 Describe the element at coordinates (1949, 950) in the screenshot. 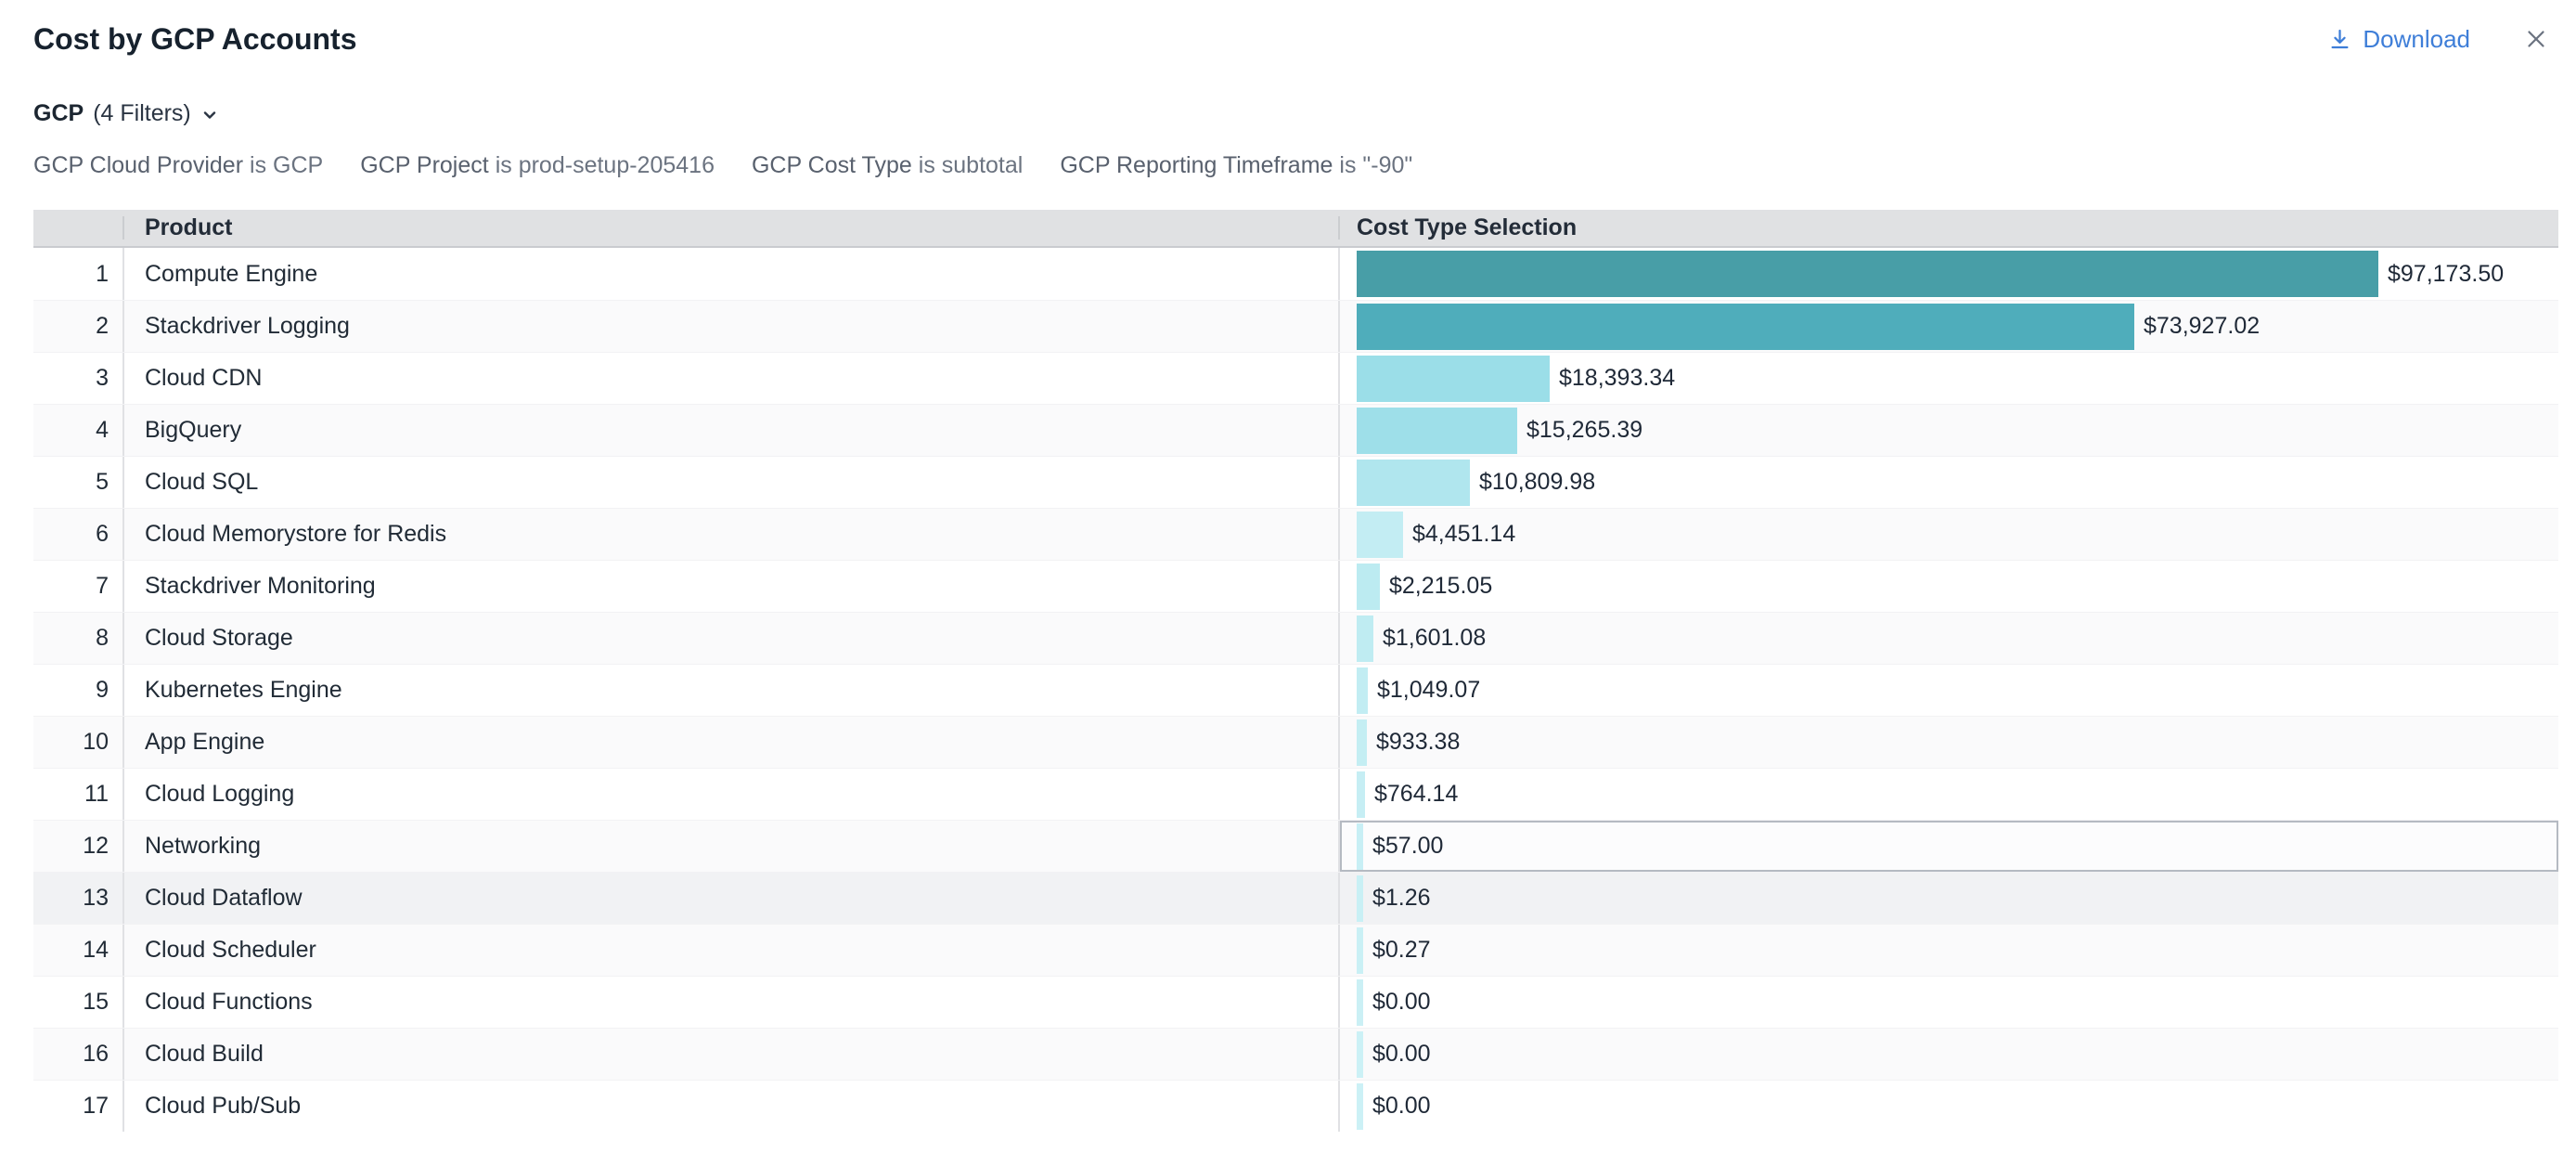

I see `cost-cell: $0.27` at that location.